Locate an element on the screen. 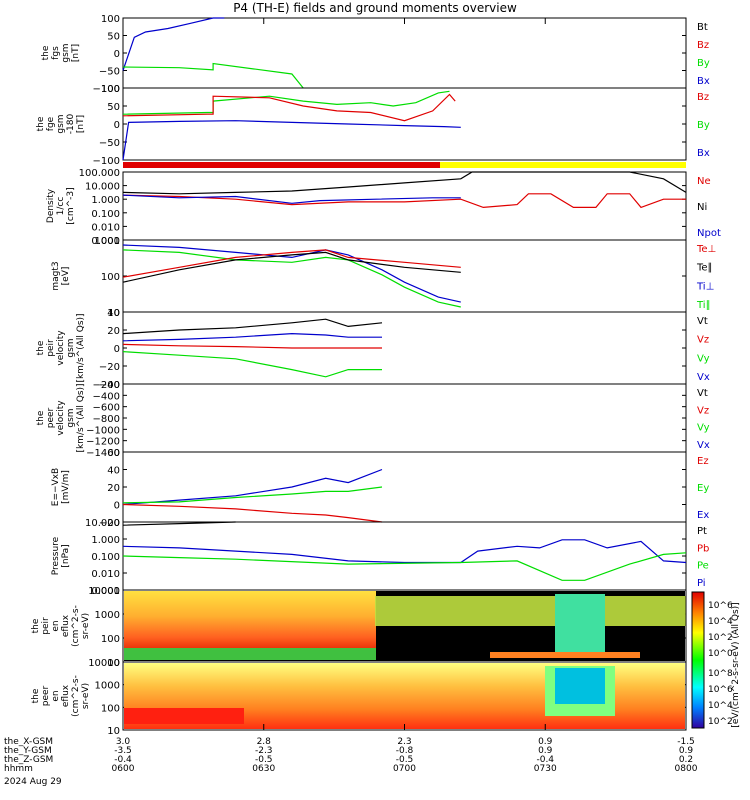  efield-ylabel: E=−VxB[mV/m] is located at coordinates (61, 487).